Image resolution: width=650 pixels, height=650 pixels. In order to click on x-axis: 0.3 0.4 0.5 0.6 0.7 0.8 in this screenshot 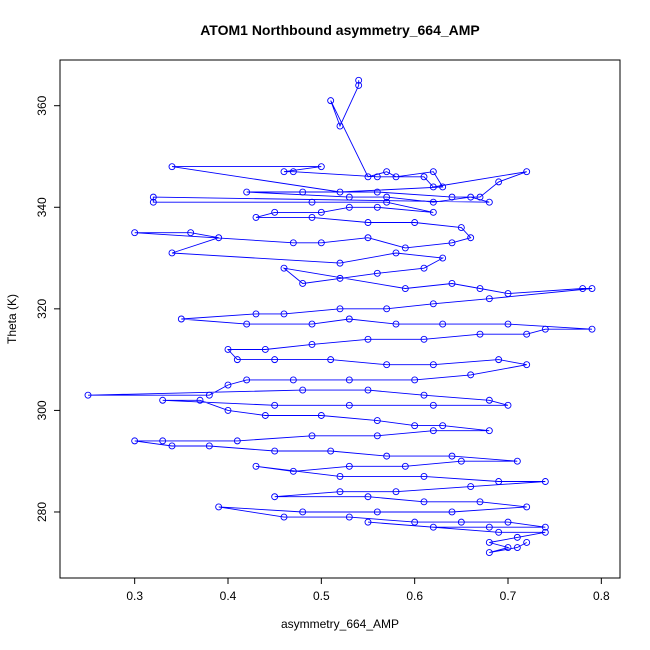, I will do `click(368, 590)`.